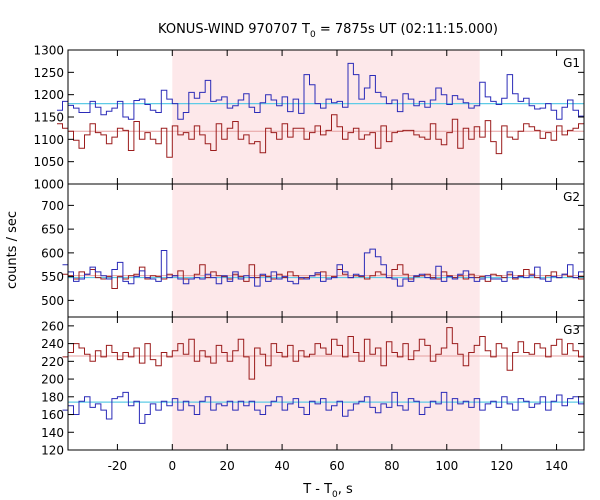  Describe the element at coordinates (327, 491) in the screenshot. I see `x-axis-label: T - T0, s` at that location.